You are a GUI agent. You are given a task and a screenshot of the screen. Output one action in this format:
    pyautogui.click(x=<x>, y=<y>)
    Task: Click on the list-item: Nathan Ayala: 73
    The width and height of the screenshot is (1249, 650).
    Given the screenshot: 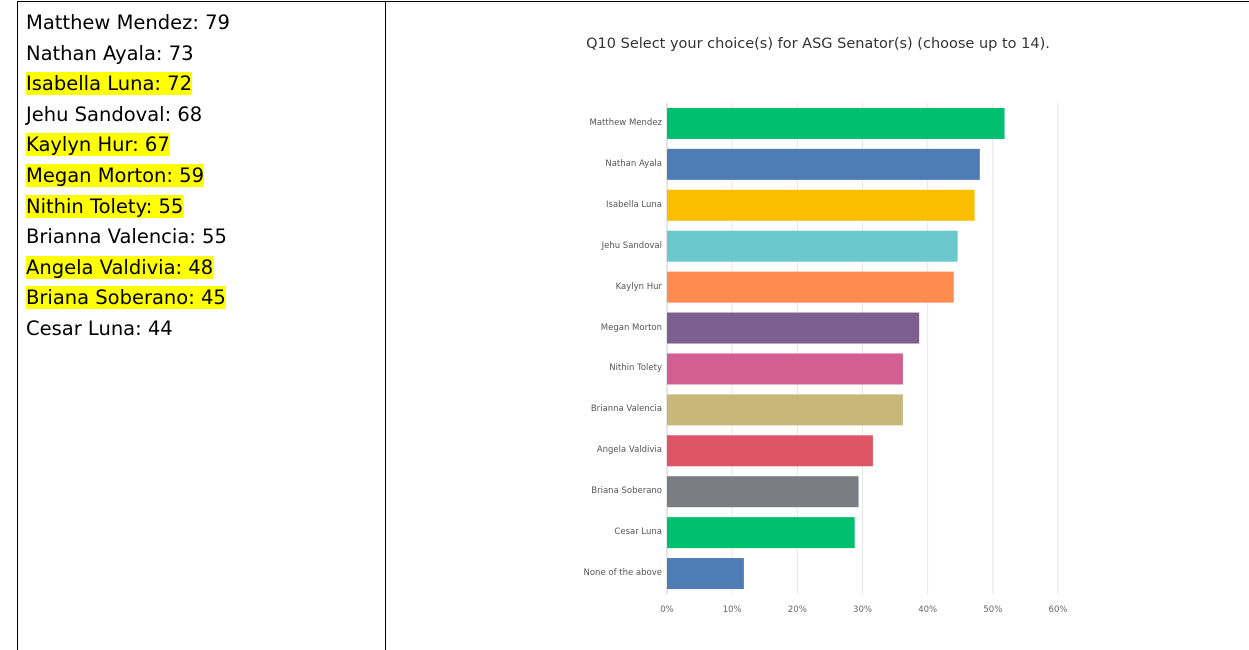 What is the action you would take?
    pyautogui.click(x=128, y=54)
    